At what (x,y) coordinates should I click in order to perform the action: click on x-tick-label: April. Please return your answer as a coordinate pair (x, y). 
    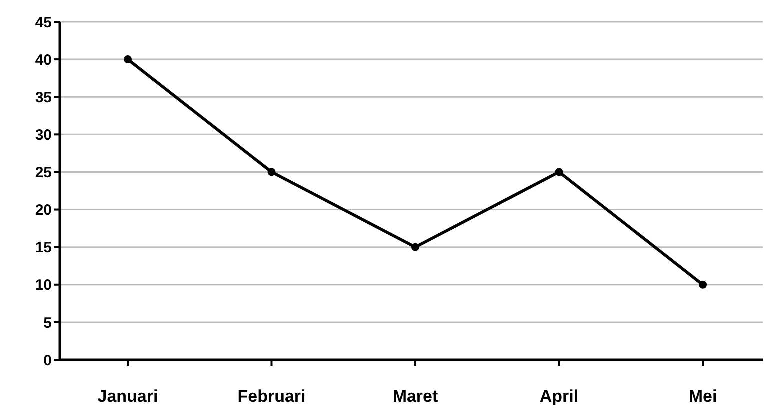
    Looking at the image, I should click on (559, 396).